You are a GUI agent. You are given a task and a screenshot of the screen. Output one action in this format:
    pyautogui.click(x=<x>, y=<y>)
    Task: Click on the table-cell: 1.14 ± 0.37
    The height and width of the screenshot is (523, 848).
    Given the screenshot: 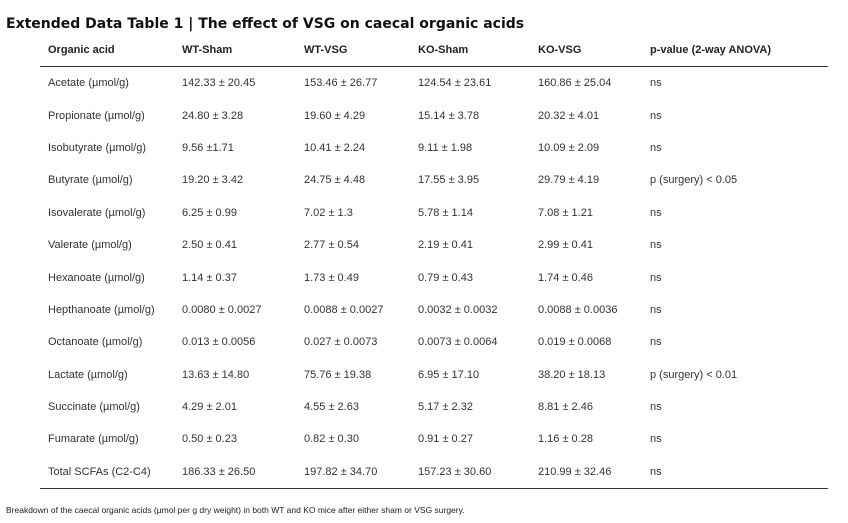 What is the action you would take?
    pyautogui.click(x=209, y=277)
    